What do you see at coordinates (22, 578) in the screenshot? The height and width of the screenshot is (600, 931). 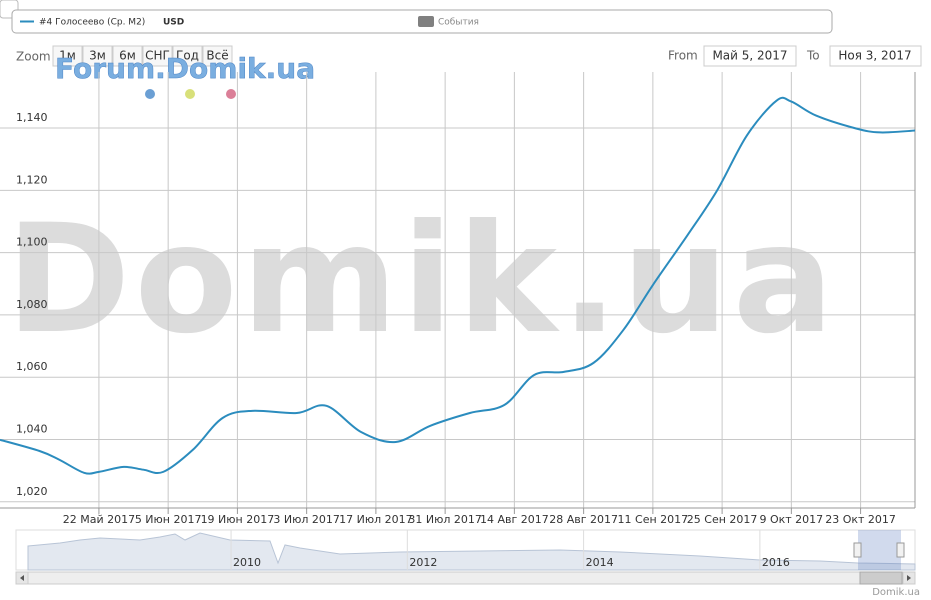 I see `scrollbar-left-arrow` at bounding box center [22, 578].